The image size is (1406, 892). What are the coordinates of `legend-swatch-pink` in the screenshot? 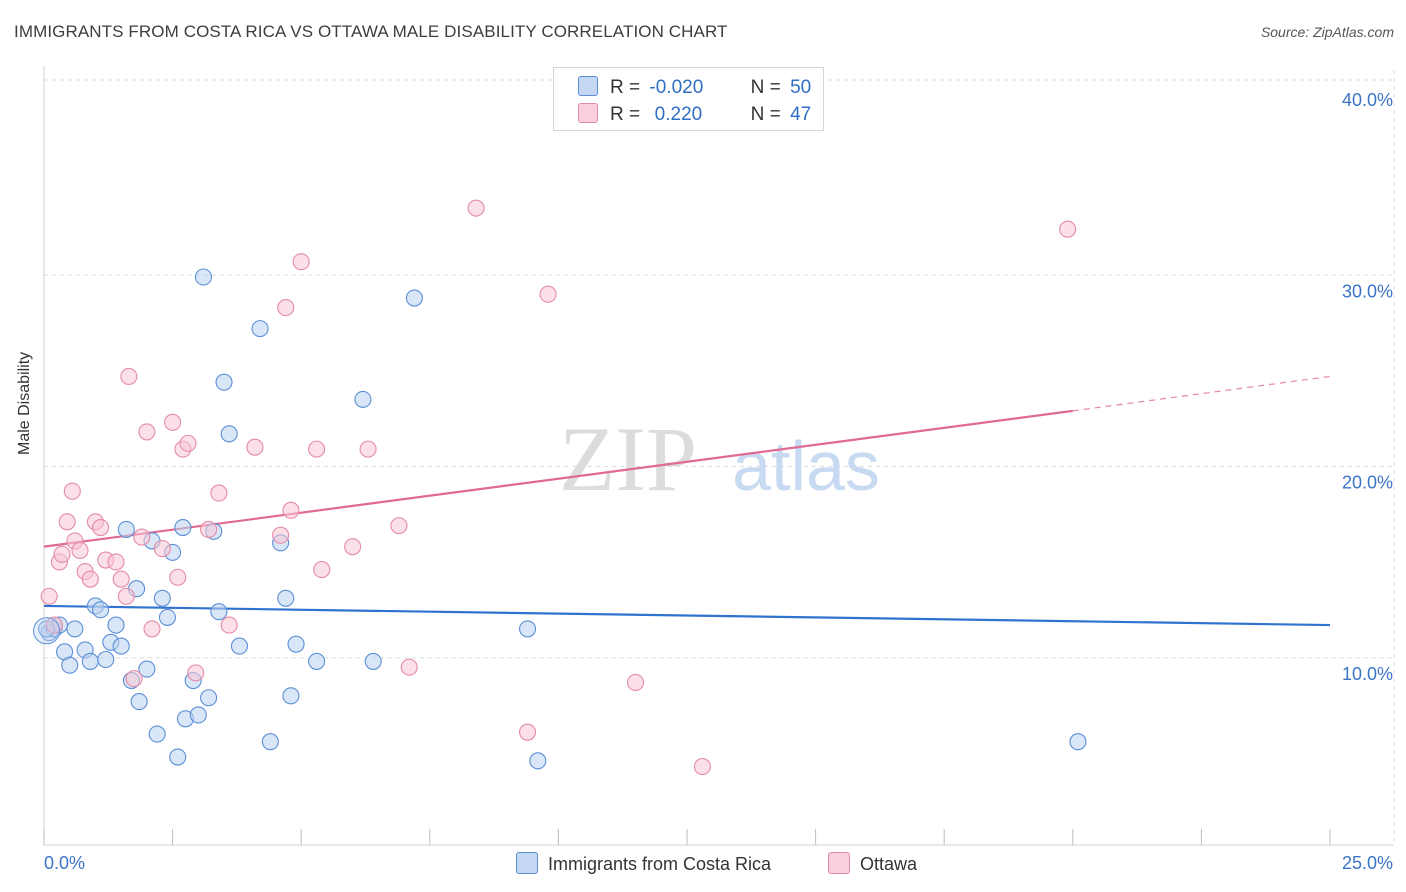 It's located at (588, 113).